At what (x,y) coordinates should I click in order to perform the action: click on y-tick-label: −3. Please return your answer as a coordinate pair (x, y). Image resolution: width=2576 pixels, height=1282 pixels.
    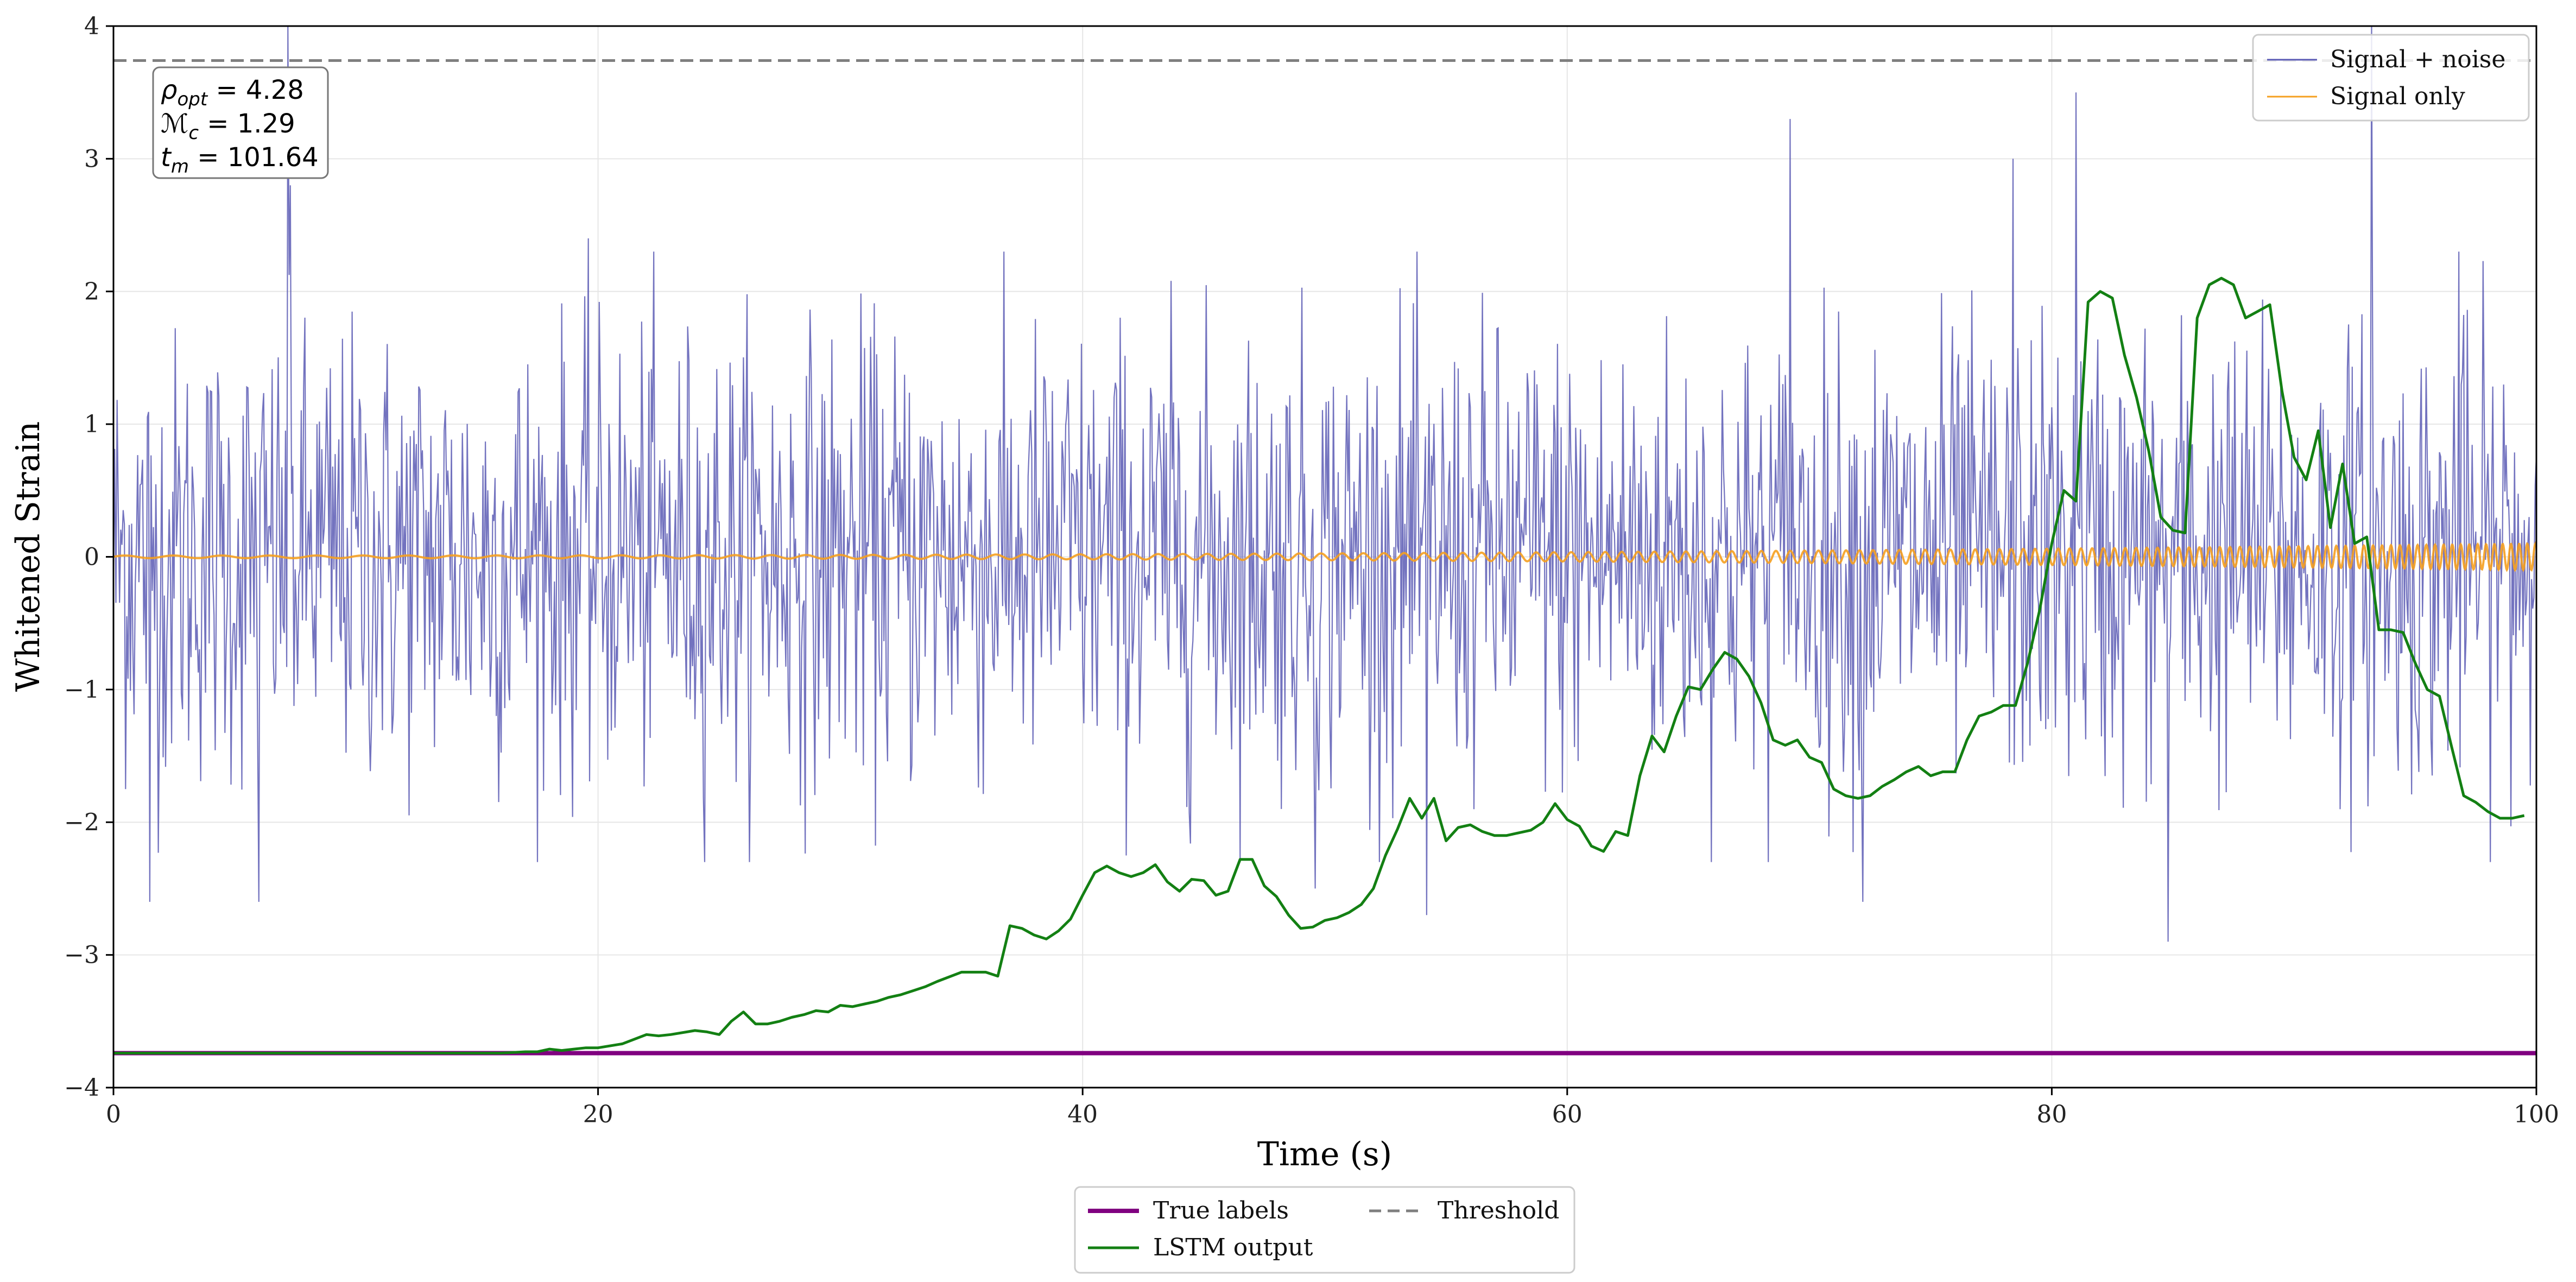
    Looking at the image, I should click on (81, 955).